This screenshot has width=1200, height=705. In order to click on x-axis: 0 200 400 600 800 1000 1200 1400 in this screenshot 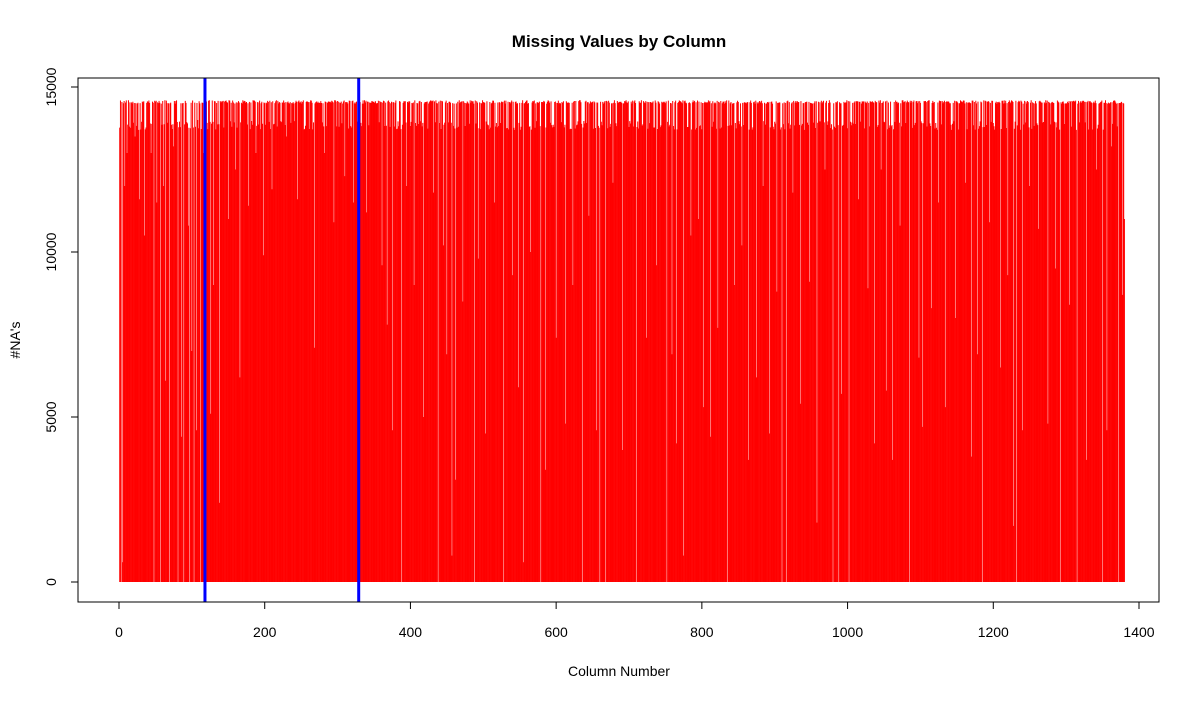, I will do `click(635, 620)`.